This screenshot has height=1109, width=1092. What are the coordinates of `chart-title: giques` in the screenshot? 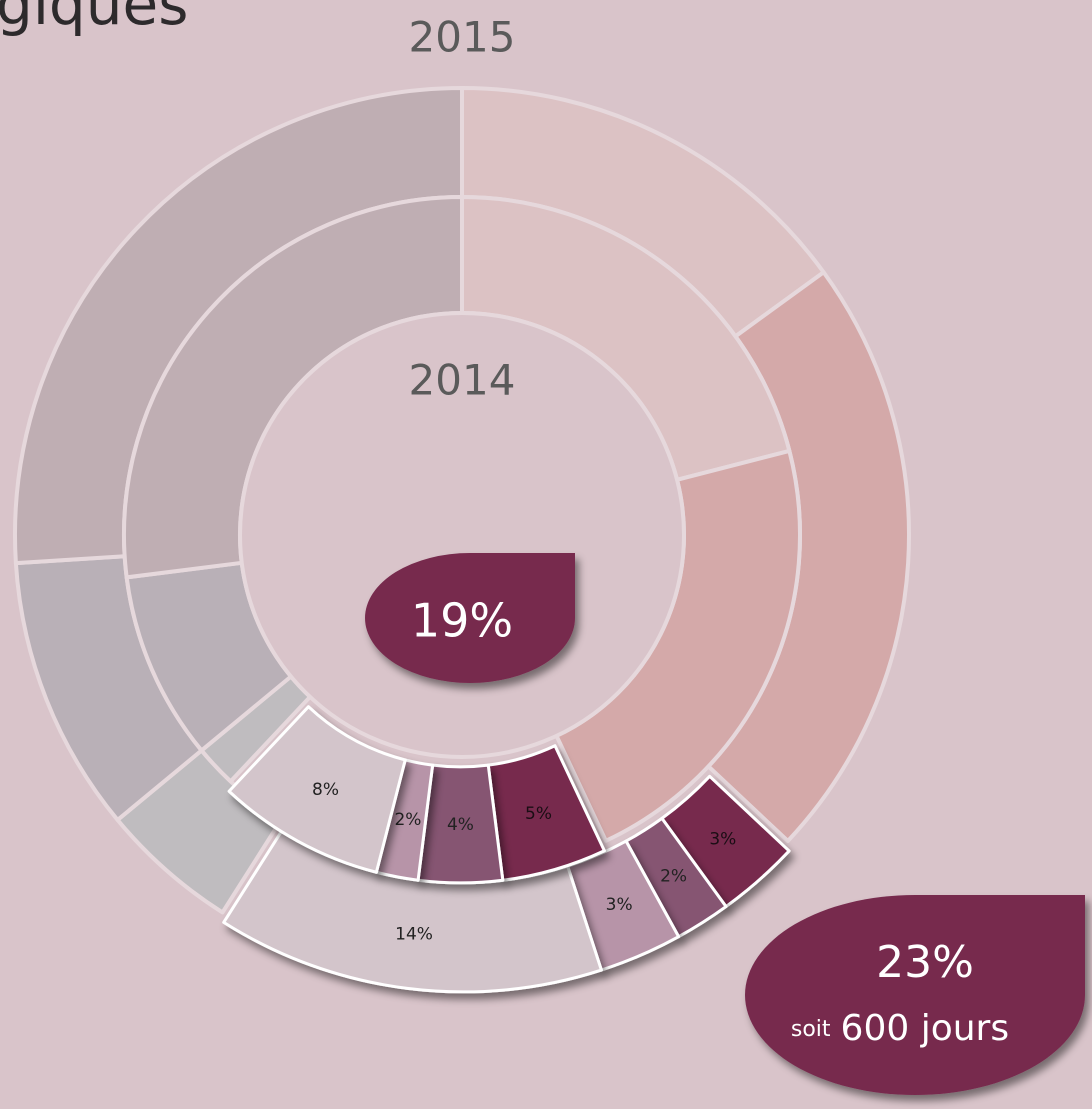 It's located at (94, 19).